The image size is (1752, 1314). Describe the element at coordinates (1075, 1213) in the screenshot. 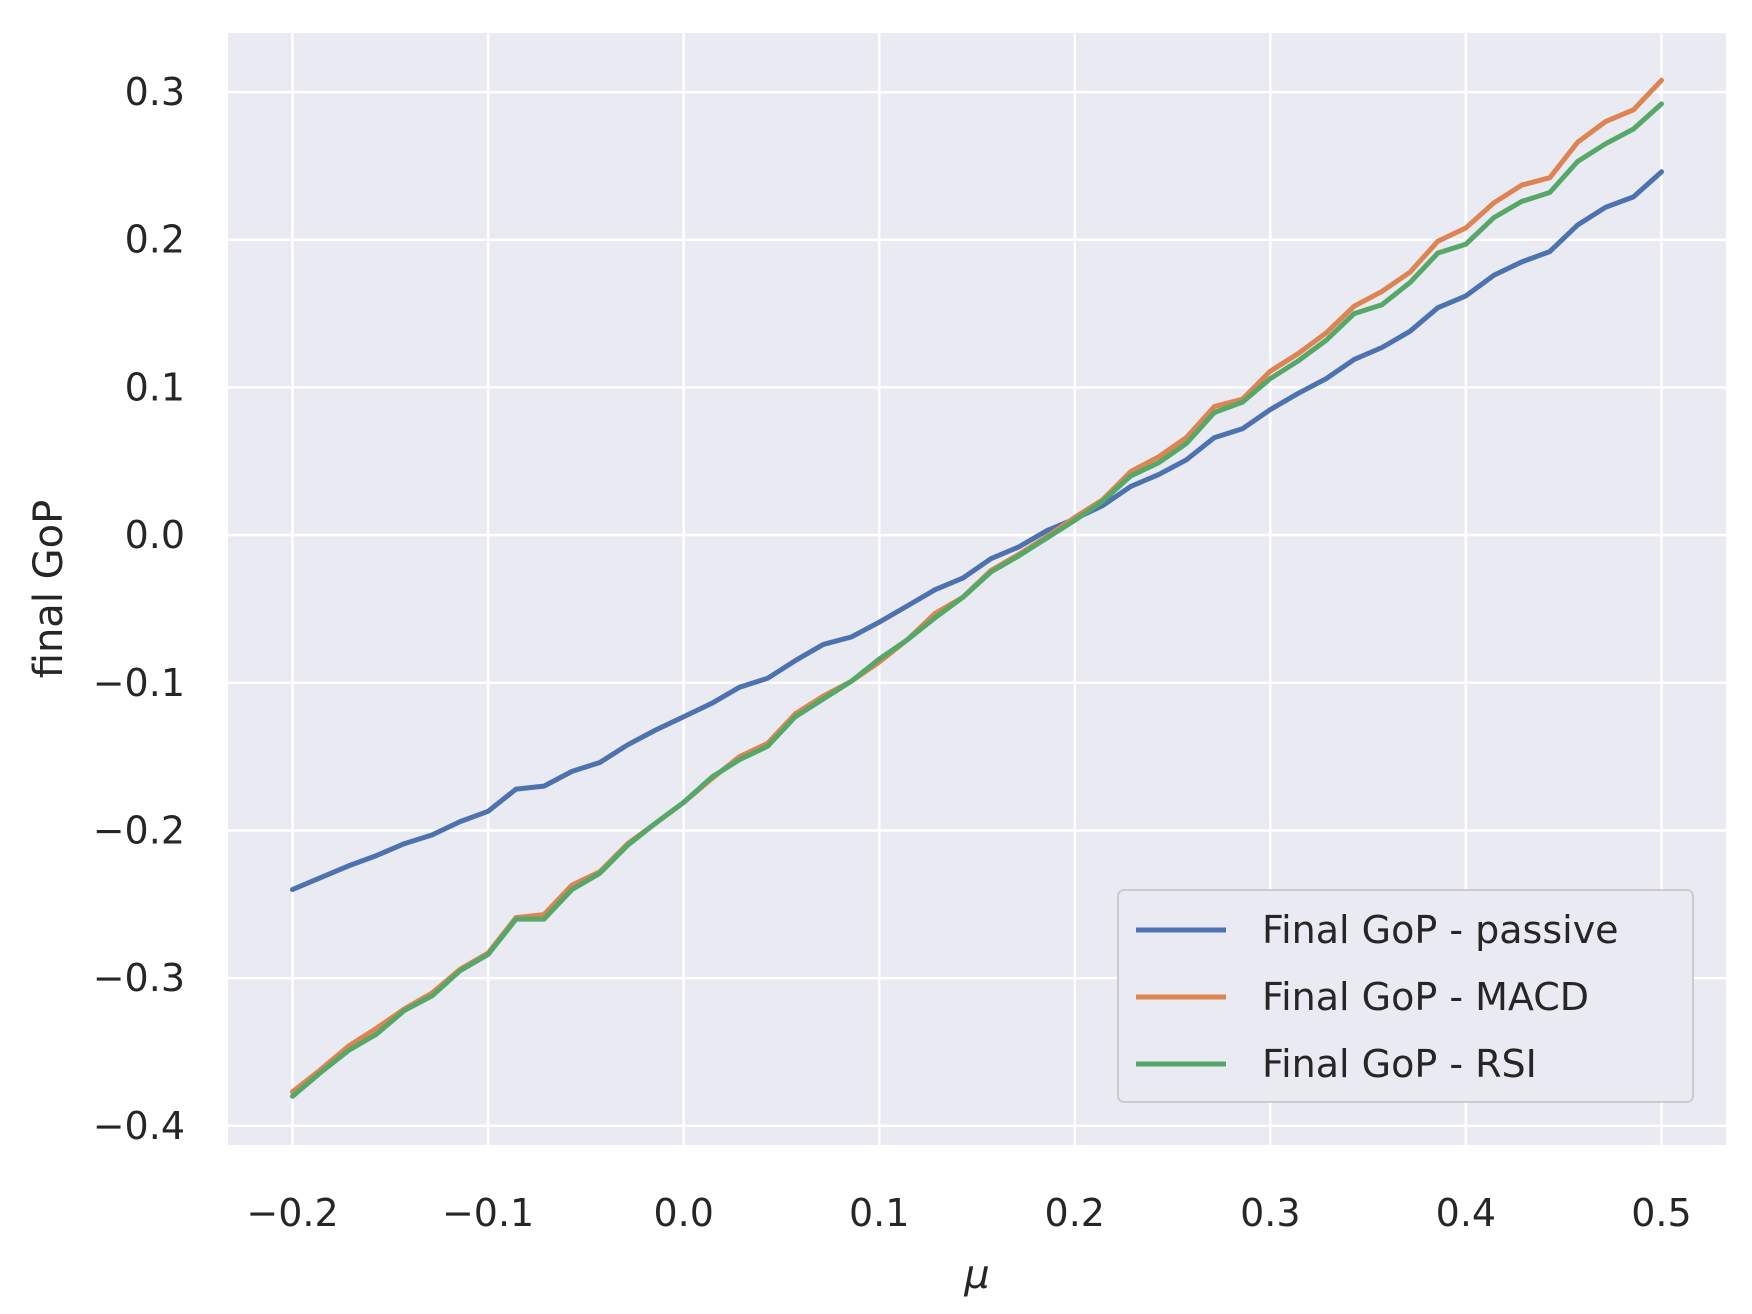

I see `x-tick-label: 0.2` at that location.